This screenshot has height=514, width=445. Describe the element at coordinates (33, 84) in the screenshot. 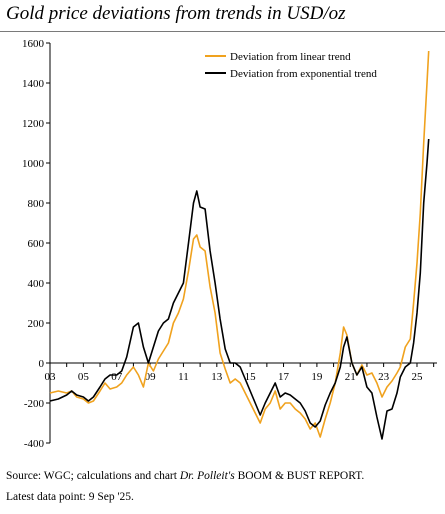

I see `y-tick-label: 1400` at that location.